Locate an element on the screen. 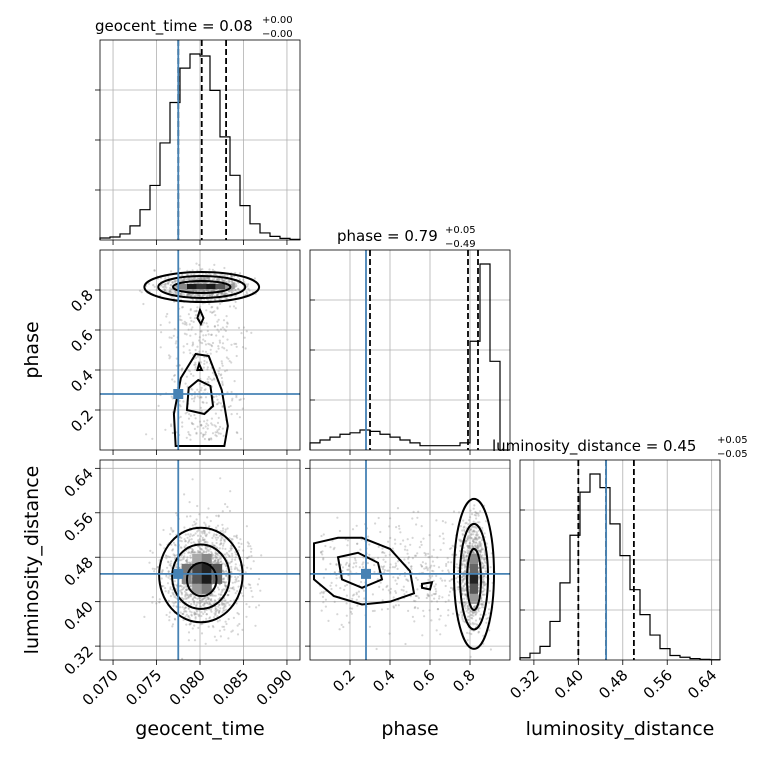 The image size is (760, 760). title-phase-plus: +0.05 is located at coordinates (460, 230).